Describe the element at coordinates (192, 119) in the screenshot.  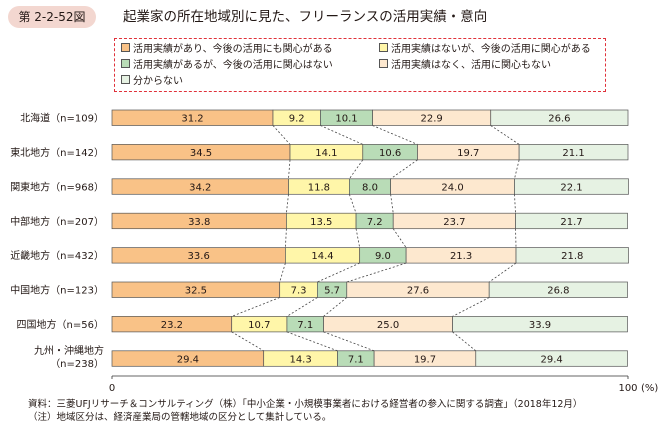
I see `data-label: 31.2` at that location.